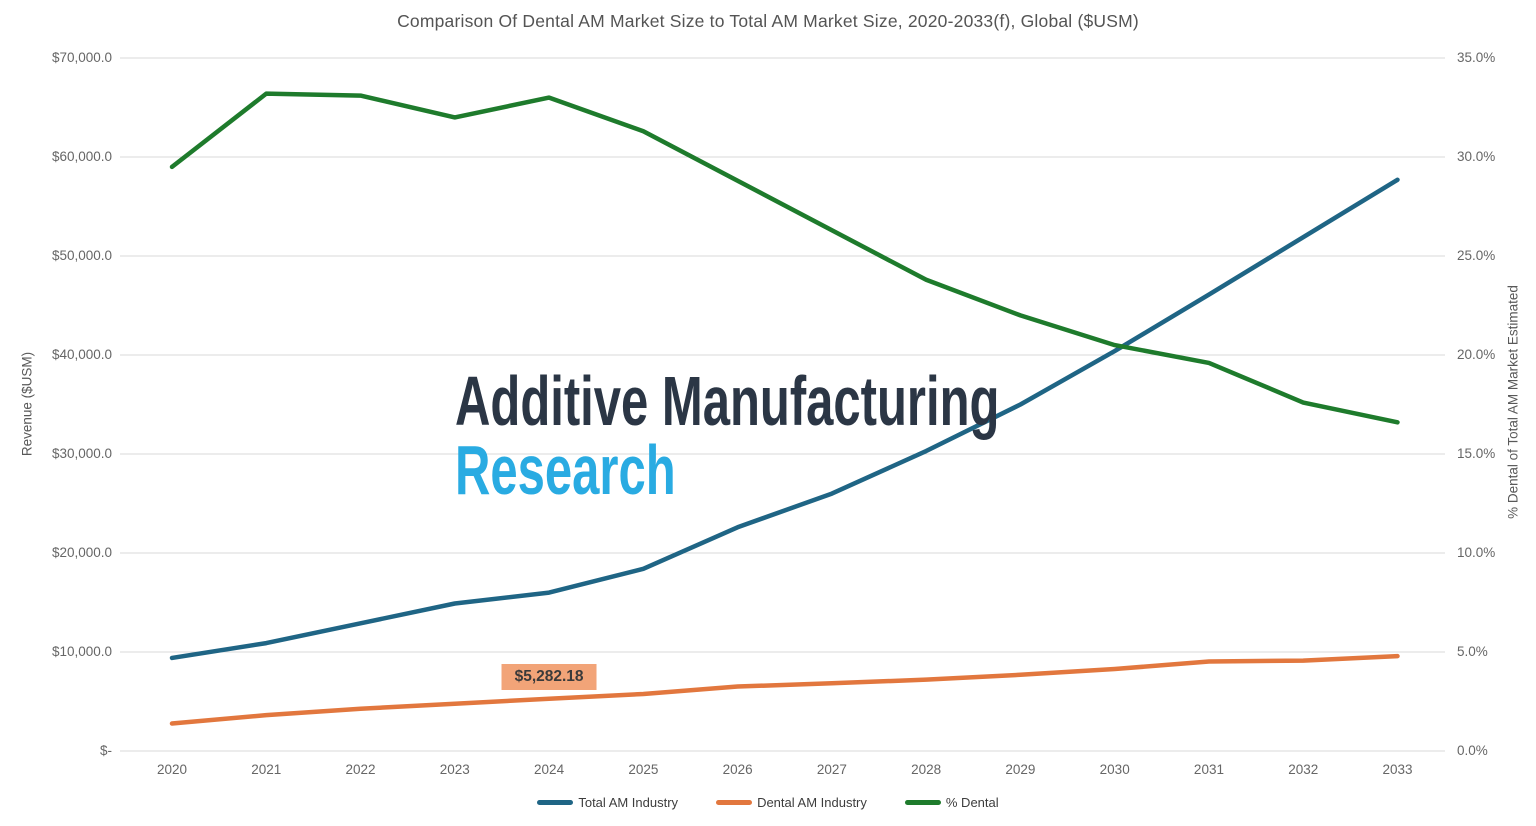 The width and height of the screenshot is (1536, 826). Describe the element at coordinates (105, 750) in the screenshot. I see `y-tick-label-left: $-` at that location.